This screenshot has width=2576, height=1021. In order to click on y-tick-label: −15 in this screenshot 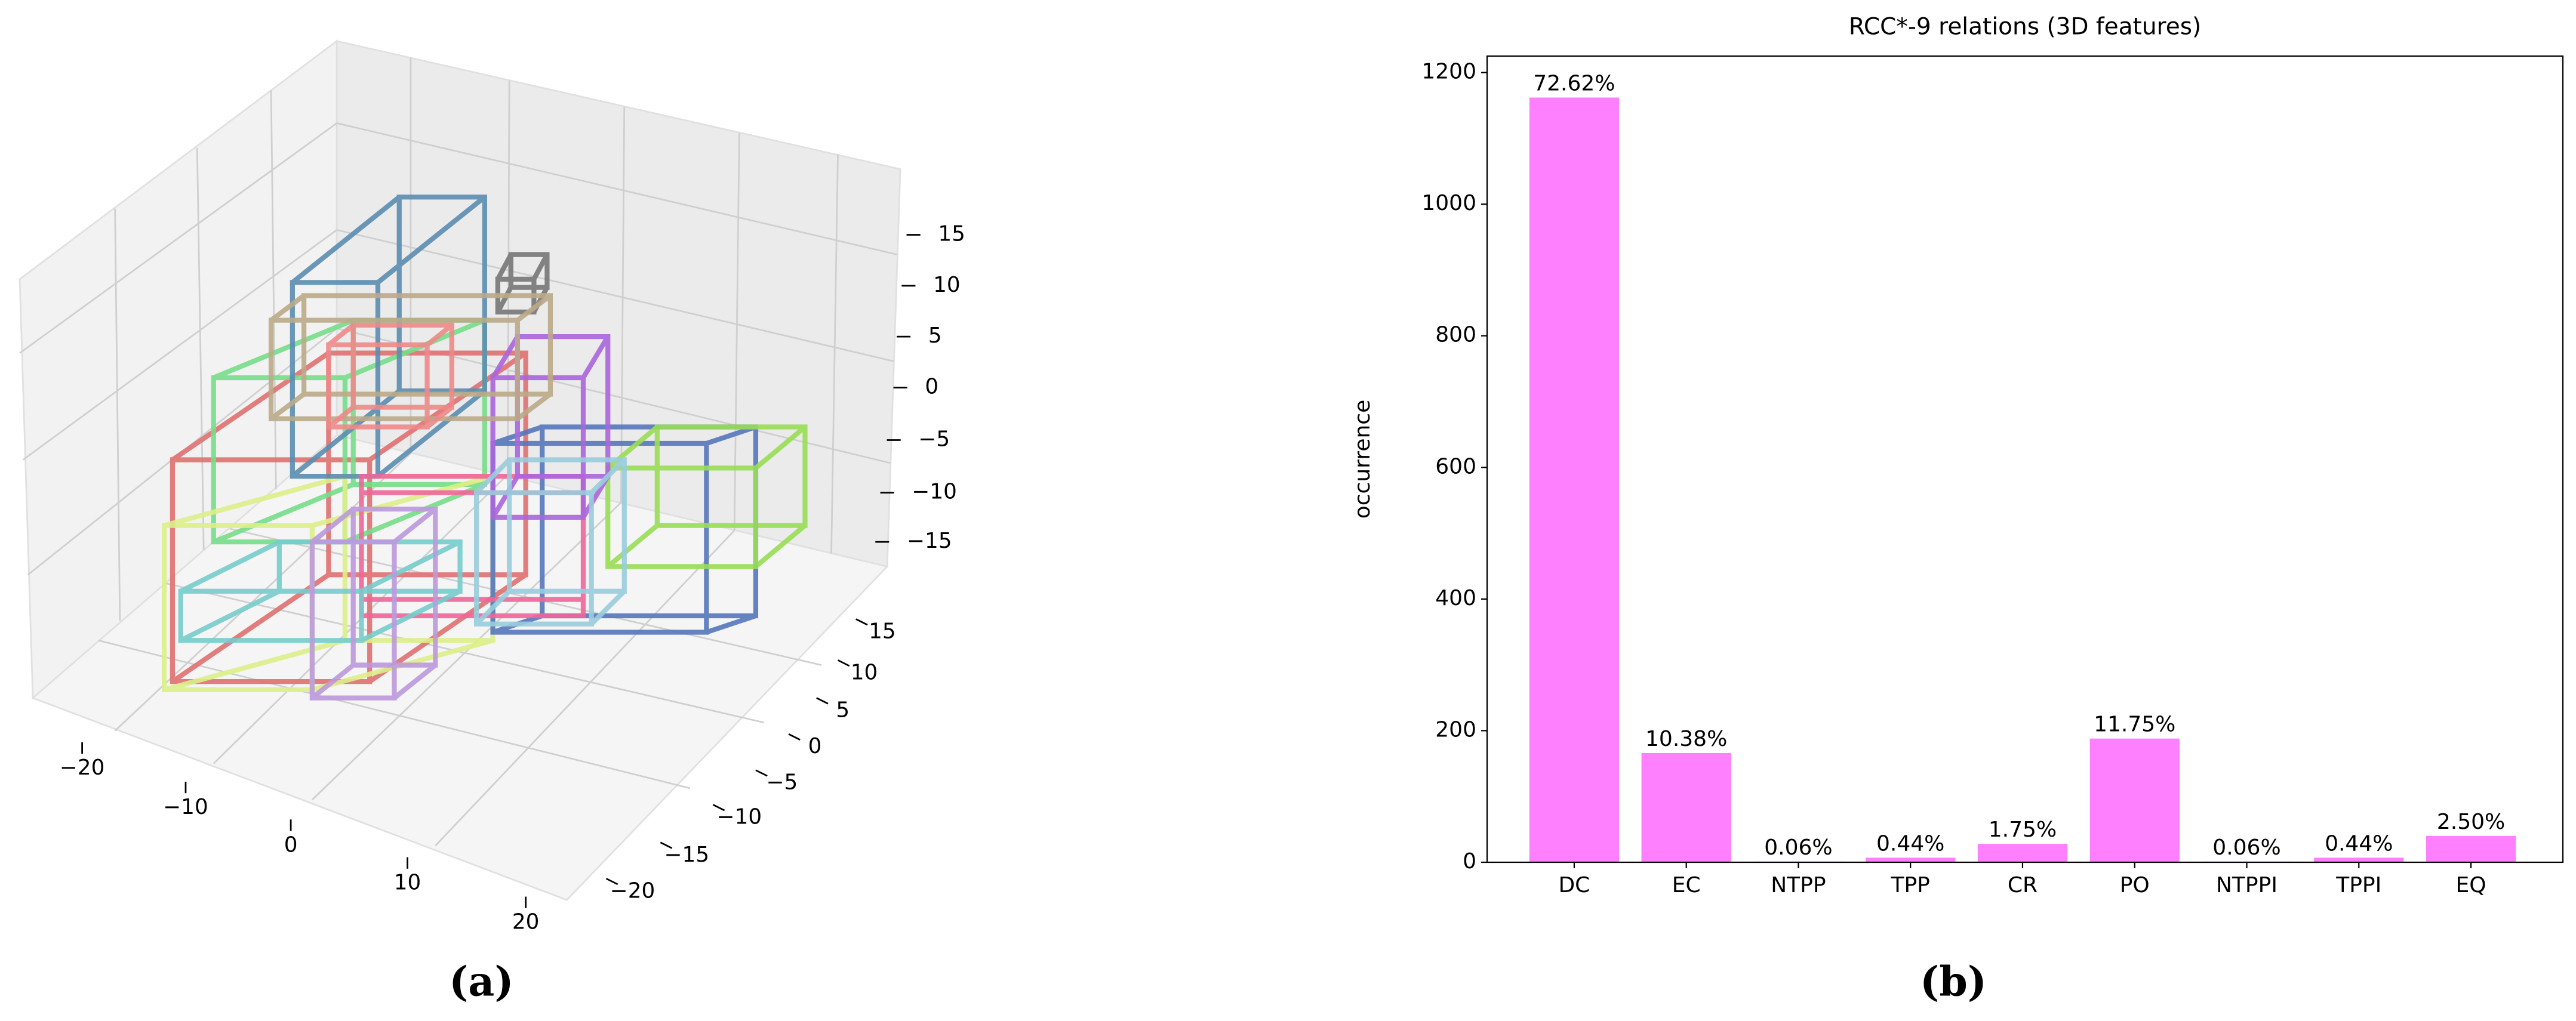, I will do `click(686, 855)`.